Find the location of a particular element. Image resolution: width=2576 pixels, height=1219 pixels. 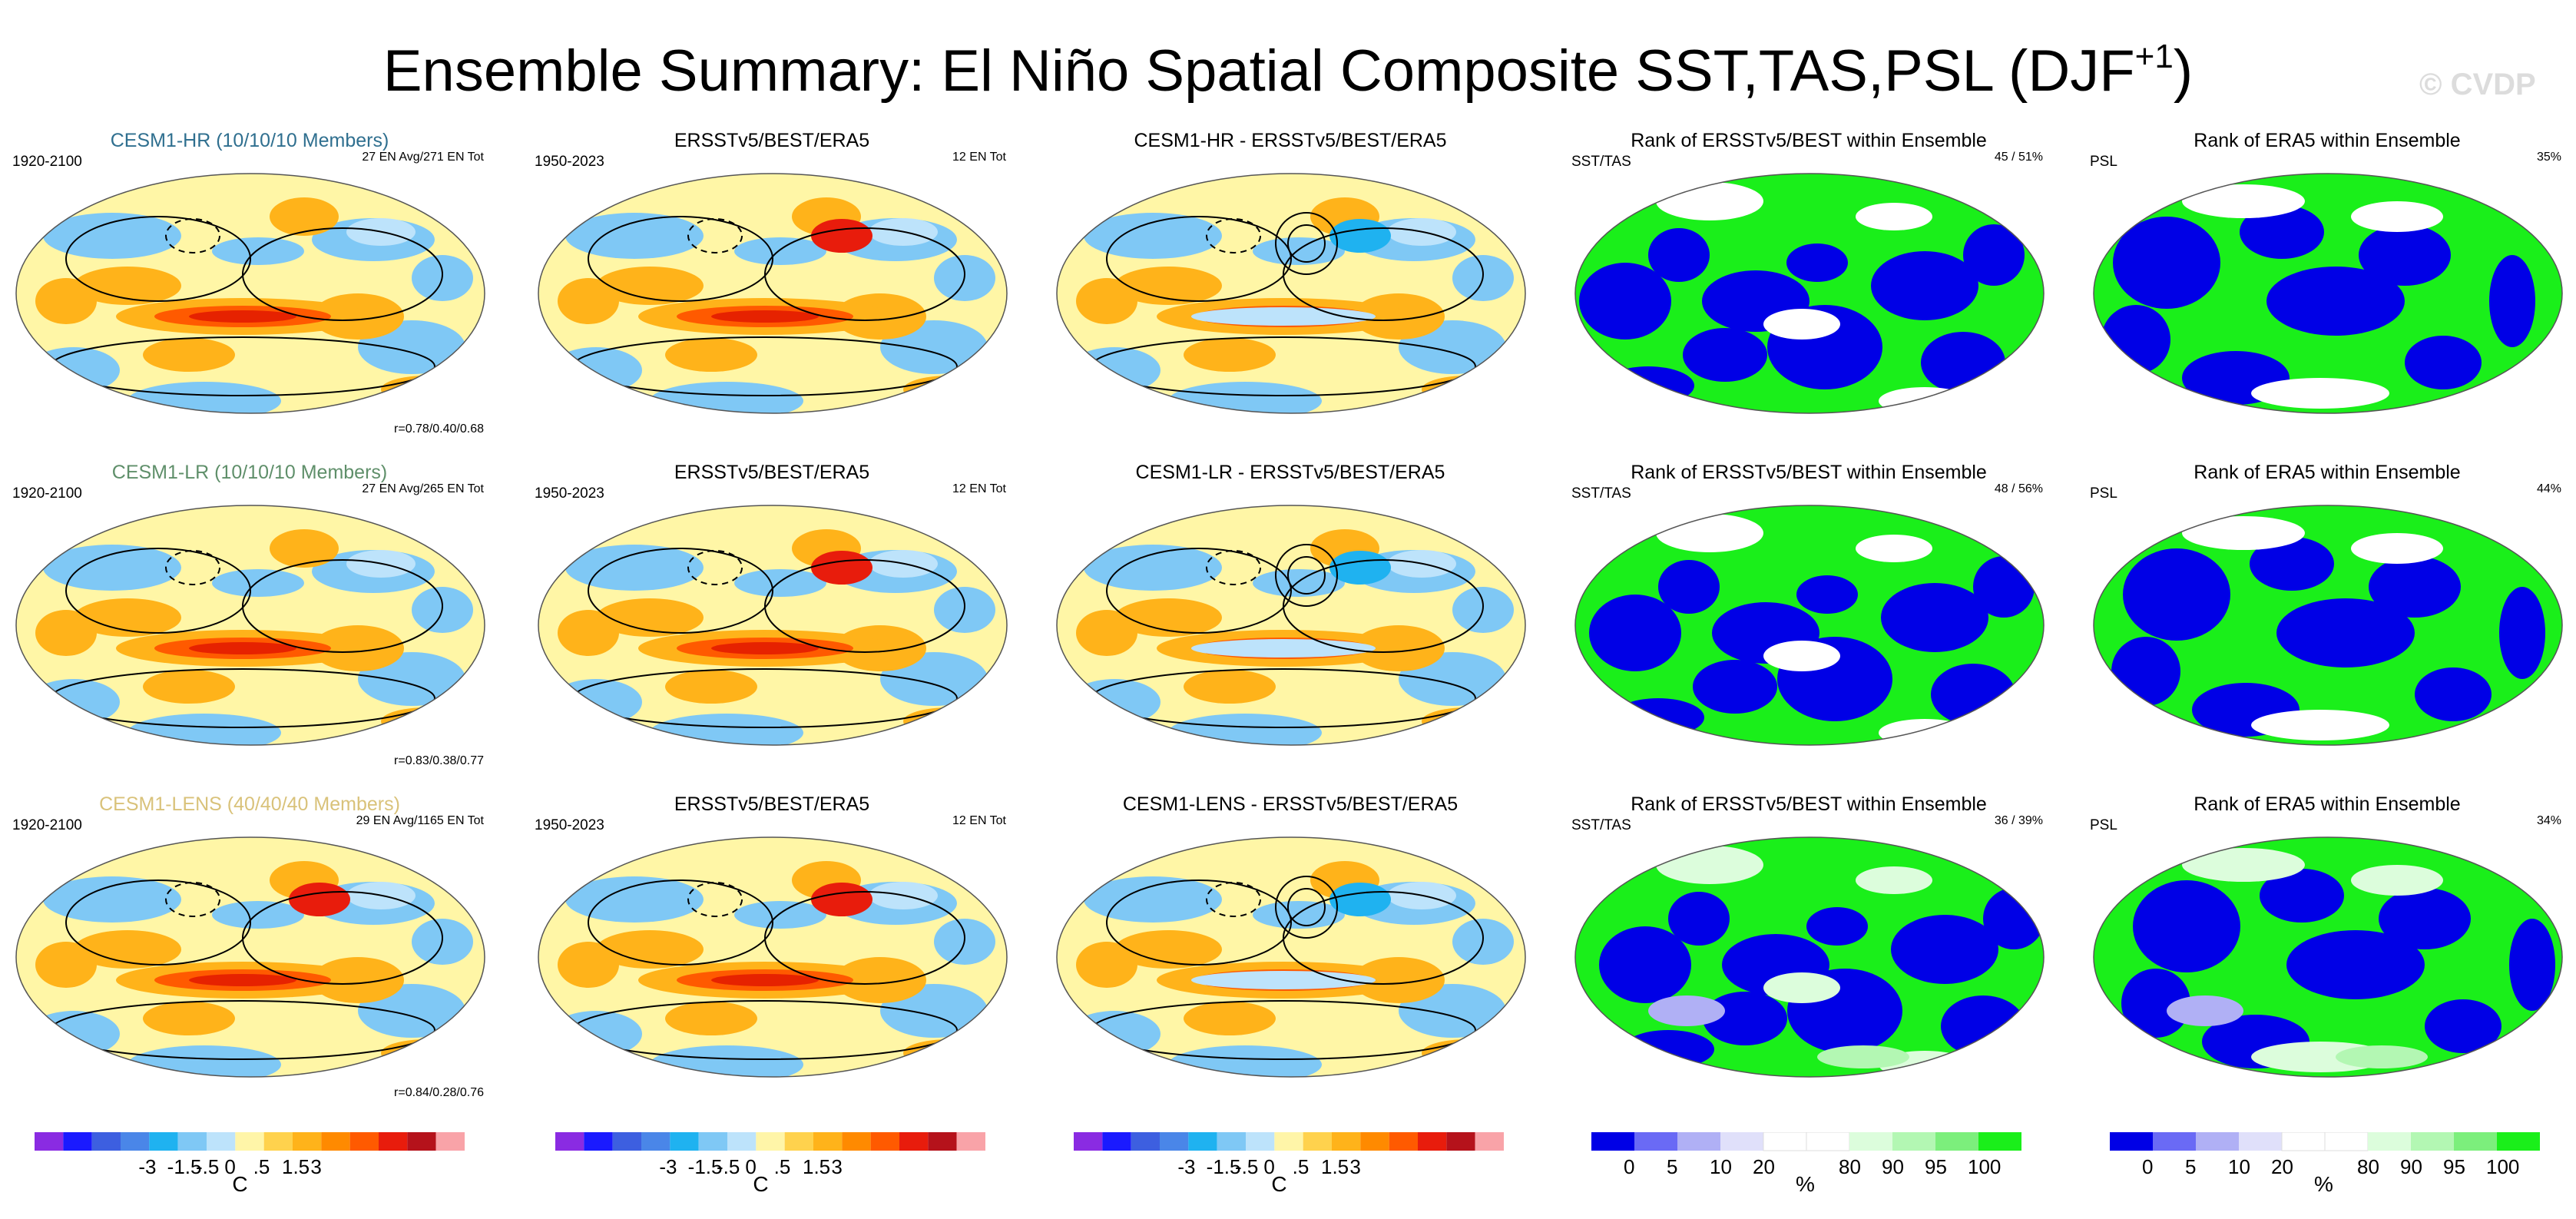

colorbar-tick-label: 0 is located at coordinates (230, 1166).